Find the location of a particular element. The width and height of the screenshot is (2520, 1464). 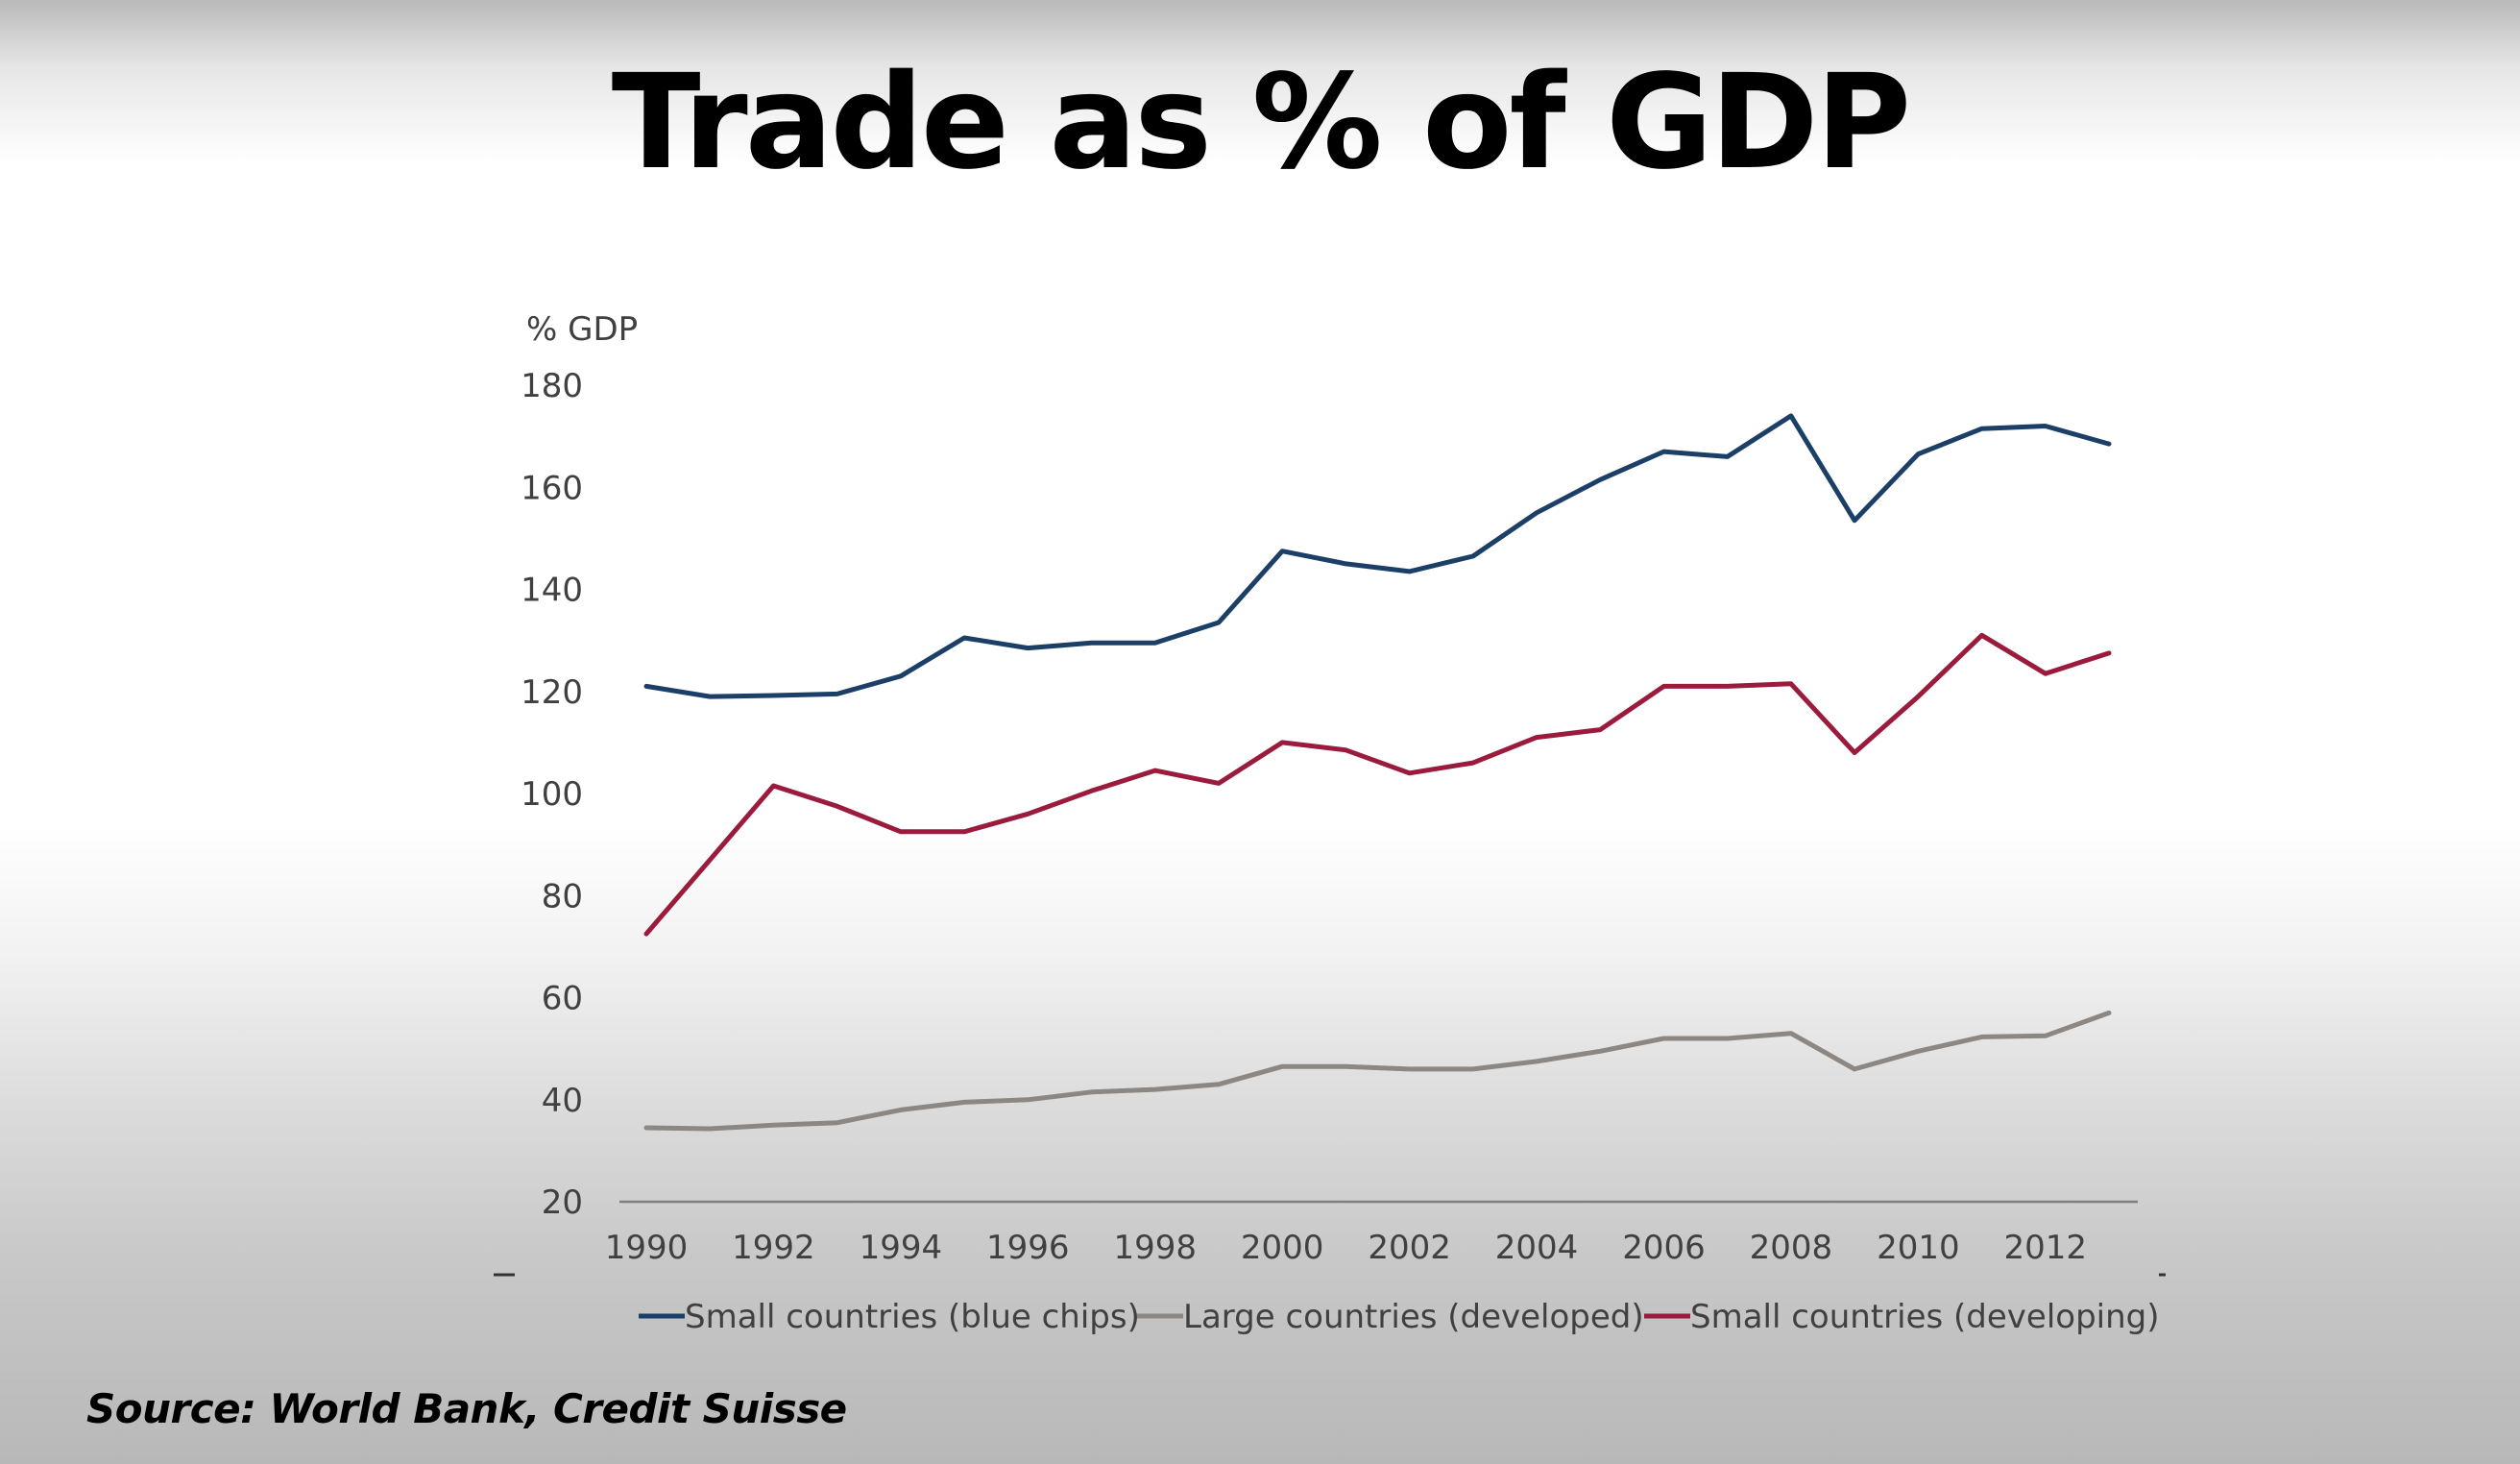

x-tick-label: 1998 is located at coordinates (1155, 1248).